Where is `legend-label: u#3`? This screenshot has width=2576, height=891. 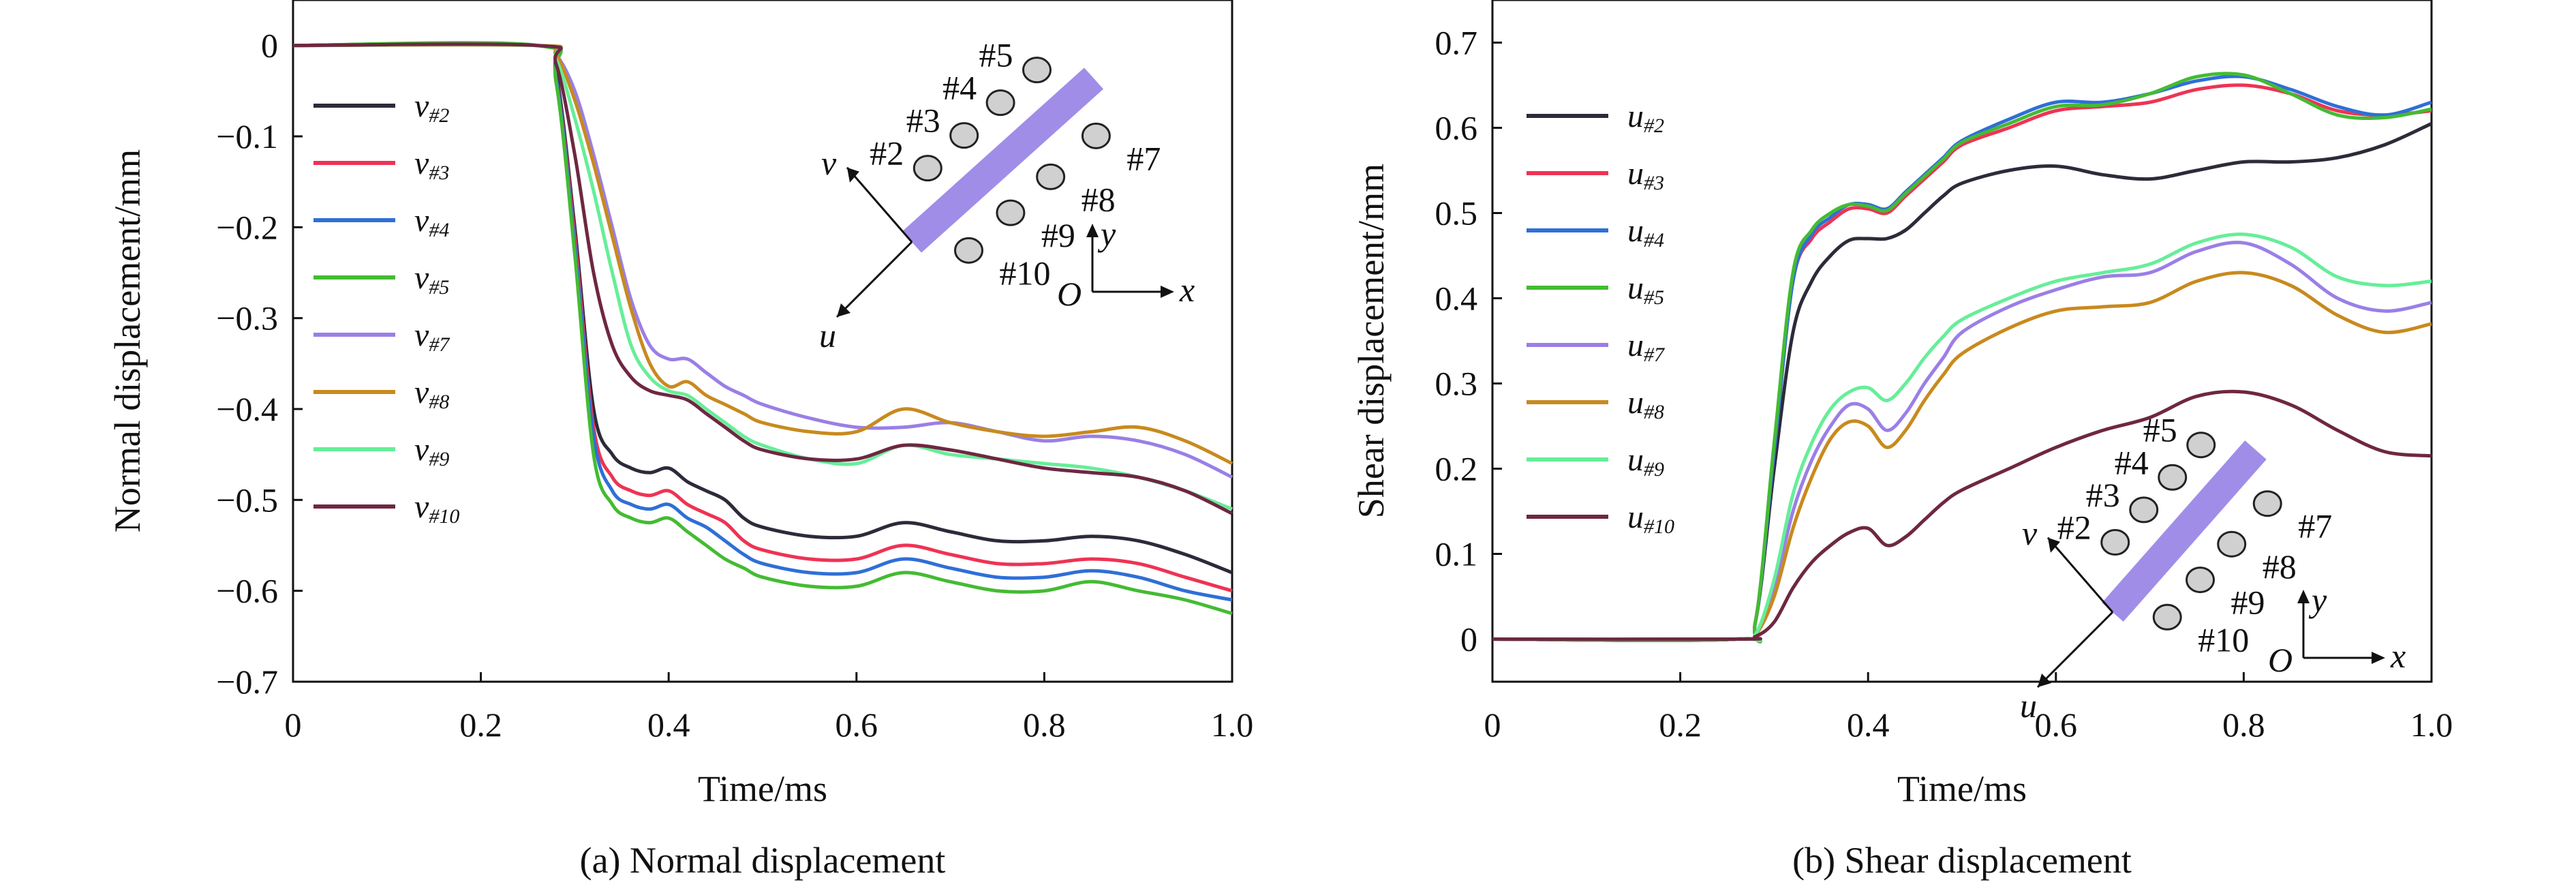
legend-label: u#3 is located at coordinates (1645, 174).